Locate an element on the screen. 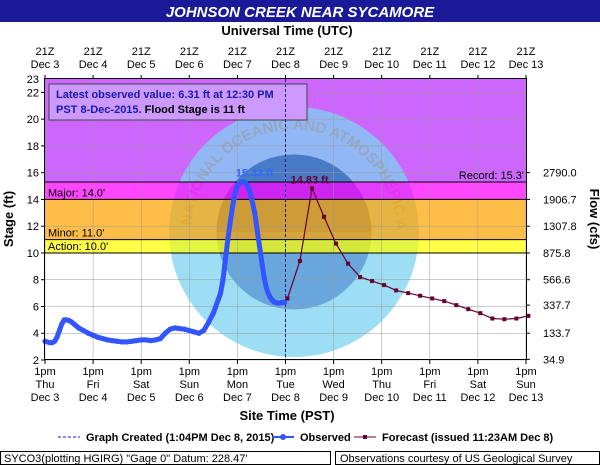 The width and height of the screenshot is (600, 465). ytick-label-9: 20 is located at coordinates (33, 120).